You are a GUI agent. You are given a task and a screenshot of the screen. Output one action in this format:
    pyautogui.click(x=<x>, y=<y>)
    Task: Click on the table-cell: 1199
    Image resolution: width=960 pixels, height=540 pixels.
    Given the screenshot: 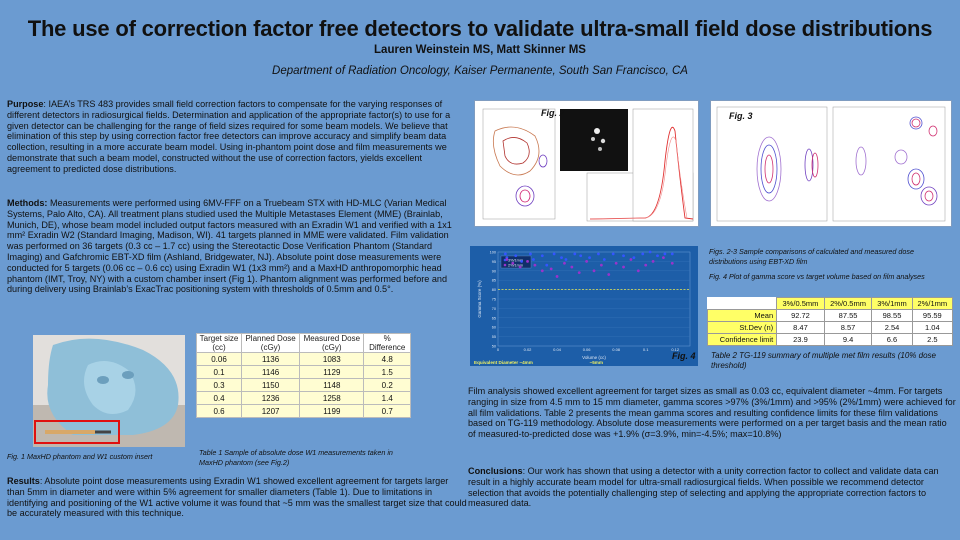 What is the action you would take?
    pyautogui.click(x=332, y=411)
    